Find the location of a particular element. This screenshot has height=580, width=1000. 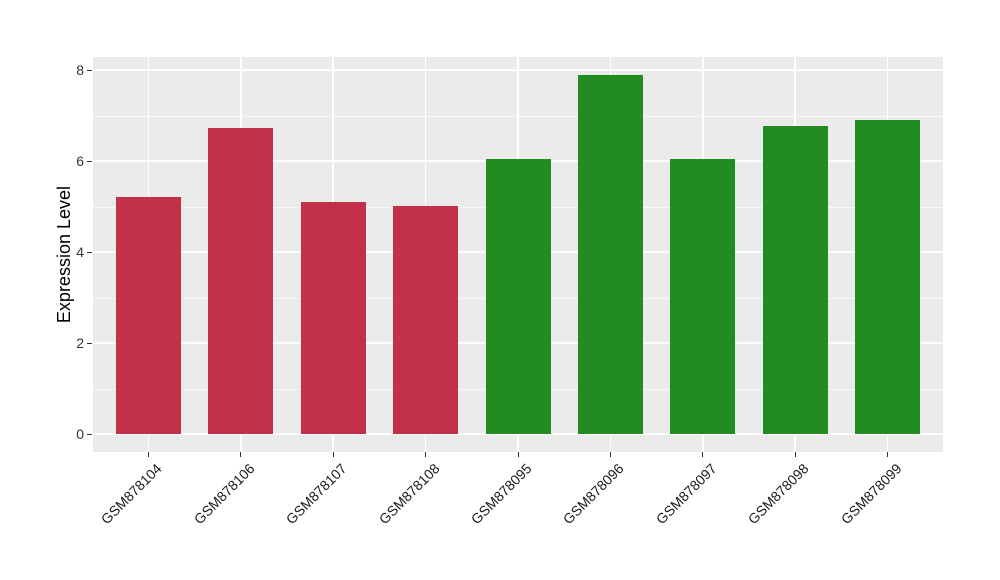

y-tick-label: 4 is located at coordinates (80, 252).